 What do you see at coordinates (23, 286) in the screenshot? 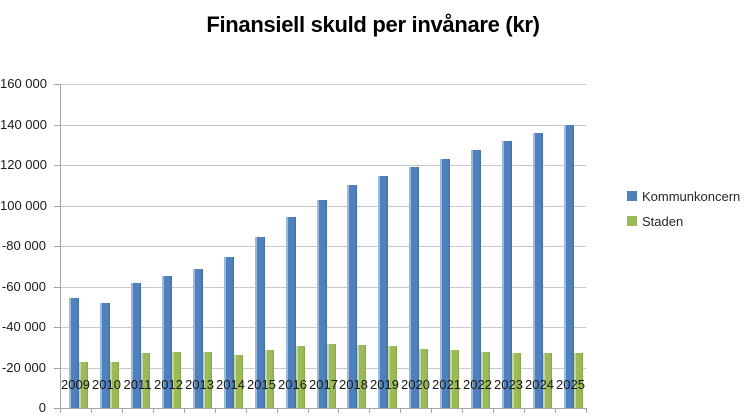
I see `y-axis-tick-label: -60 000` at bounding box center [23, 286].